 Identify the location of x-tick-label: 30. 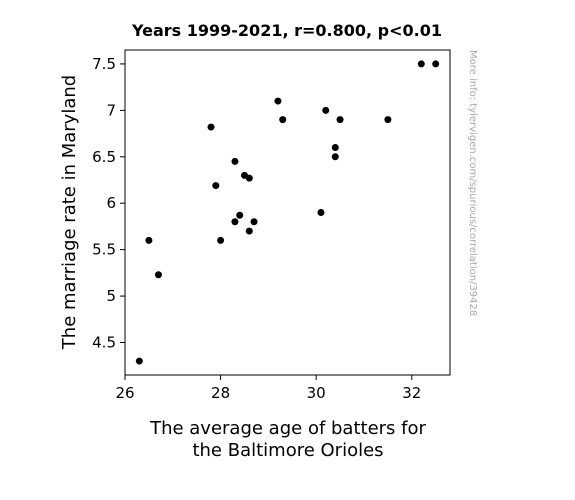
(316, 393).